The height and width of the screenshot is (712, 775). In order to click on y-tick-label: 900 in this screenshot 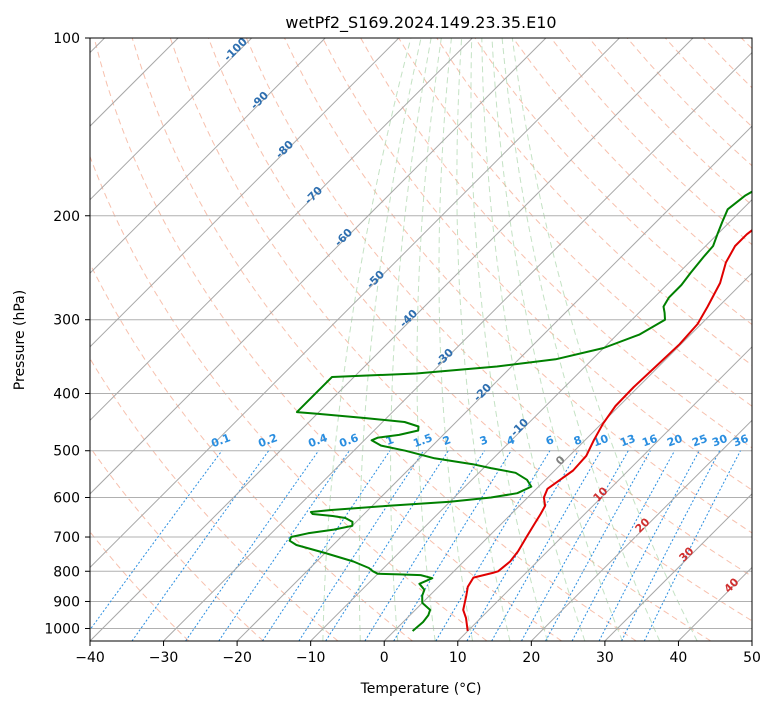, I will do `click(66, 602)`.